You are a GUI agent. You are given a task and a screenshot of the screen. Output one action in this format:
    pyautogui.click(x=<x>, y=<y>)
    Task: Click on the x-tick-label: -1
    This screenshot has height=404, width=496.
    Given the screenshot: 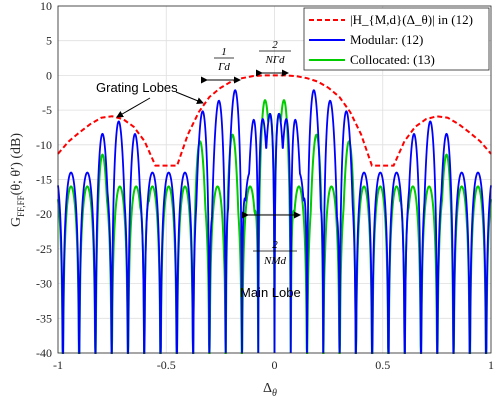 What is the action you would take?
    pyautogui.click(x=58, y=365)
    